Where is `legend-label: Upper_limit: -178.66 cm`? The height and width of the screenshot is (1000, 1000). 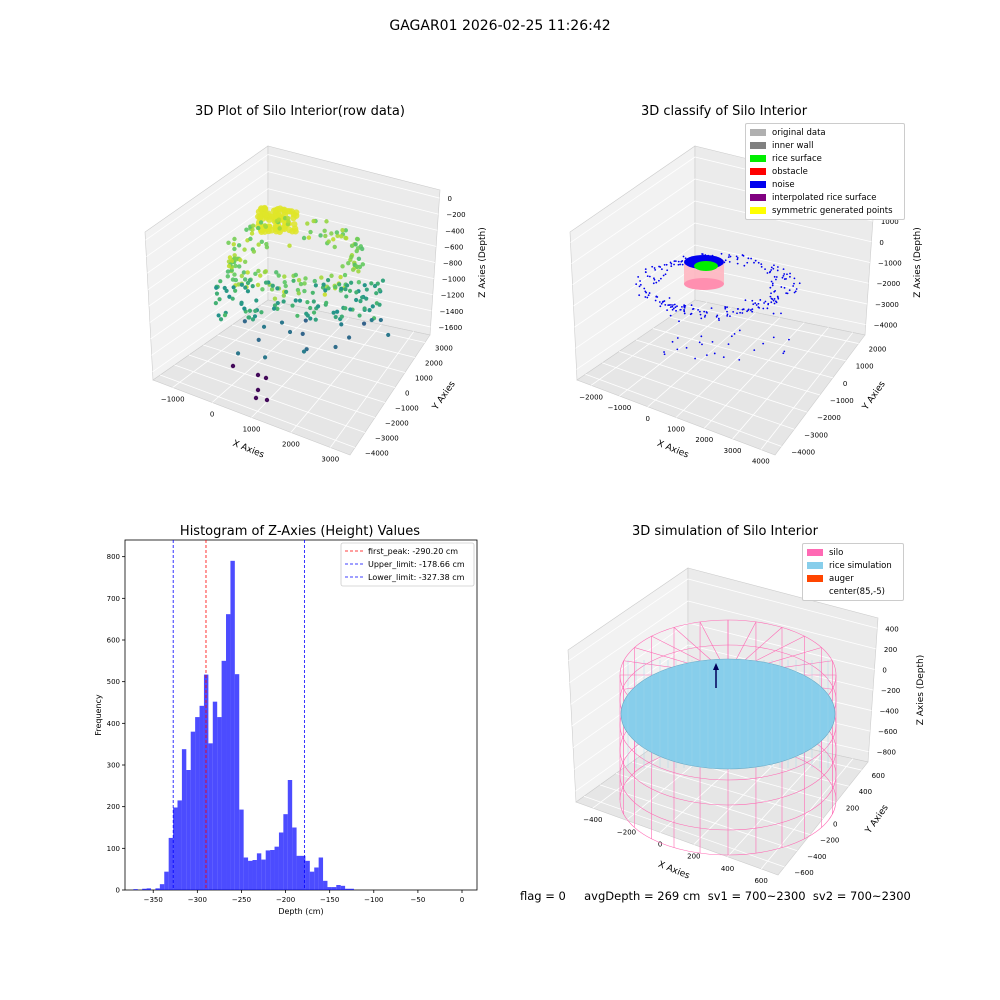 legend-label: Upper_limit: -178.66 cm is located at coordinates (416, 564).